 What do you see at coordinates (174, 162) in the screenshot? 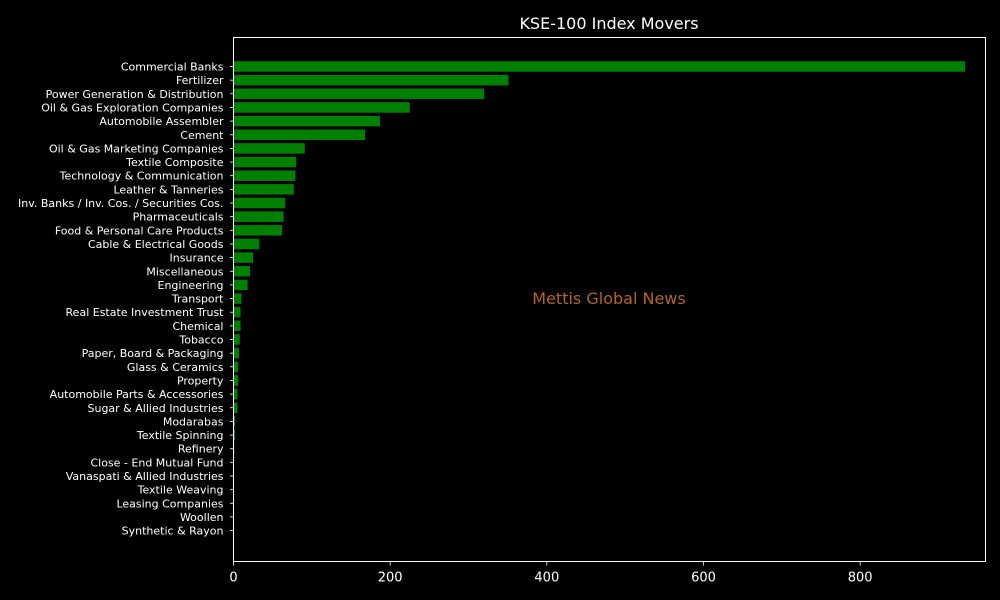
I see `category-label: Textile Composite` at bounding box center [174, 162].